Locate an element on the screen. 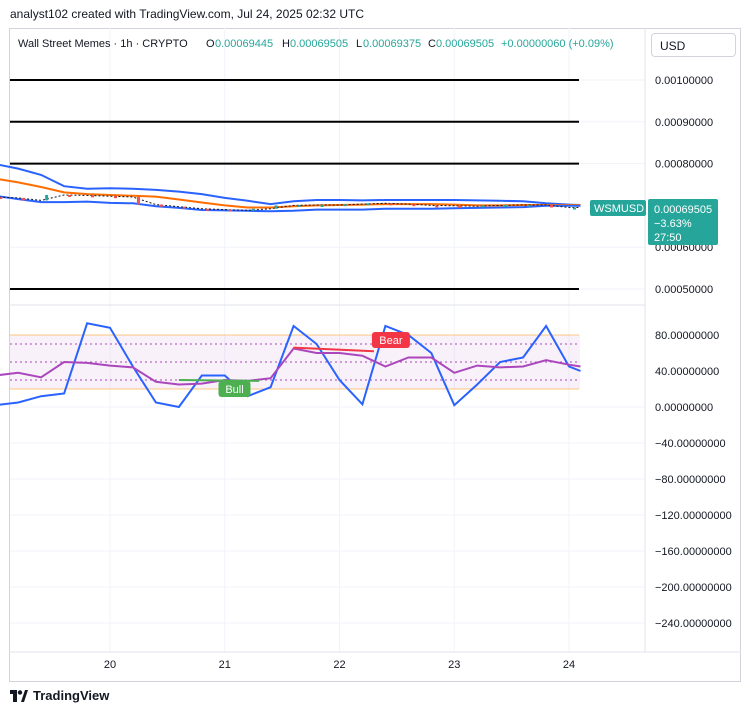  tradingview-logo-icon is located at coordinates (19, 695).